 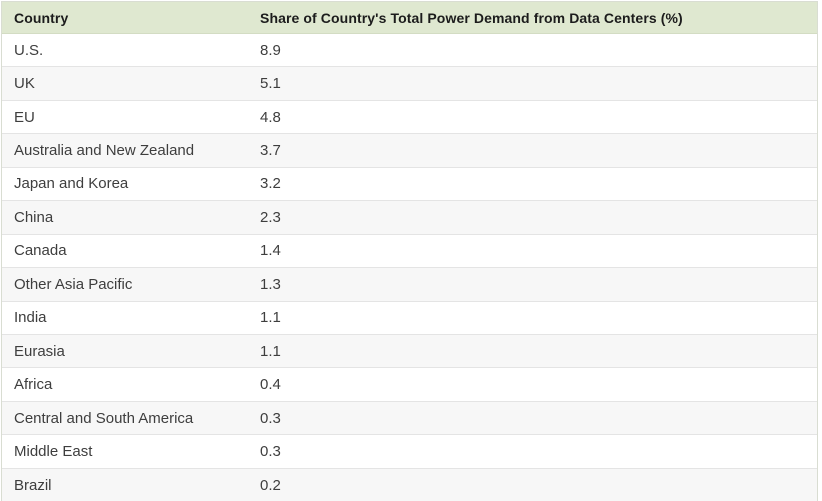 I want to click on value-cell: 1.4, so click(x=270, y=251).